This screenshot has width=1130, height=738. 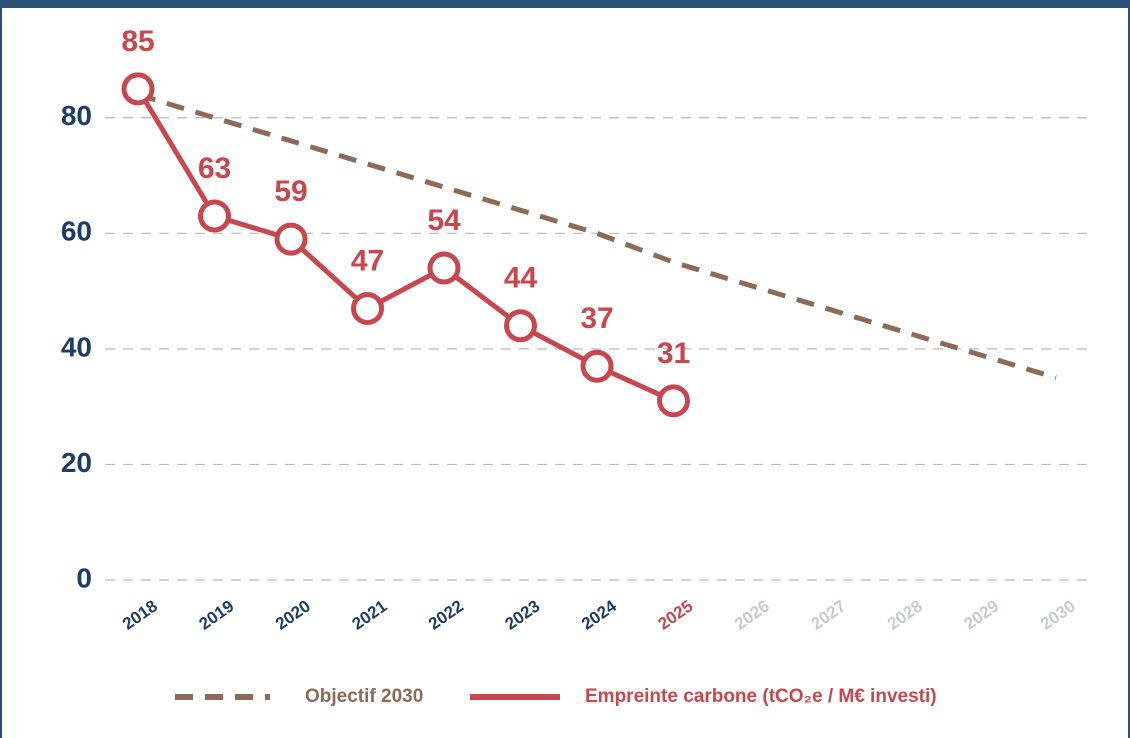 I want to click on y-tick-label: 0, so click(x=84, y=577).